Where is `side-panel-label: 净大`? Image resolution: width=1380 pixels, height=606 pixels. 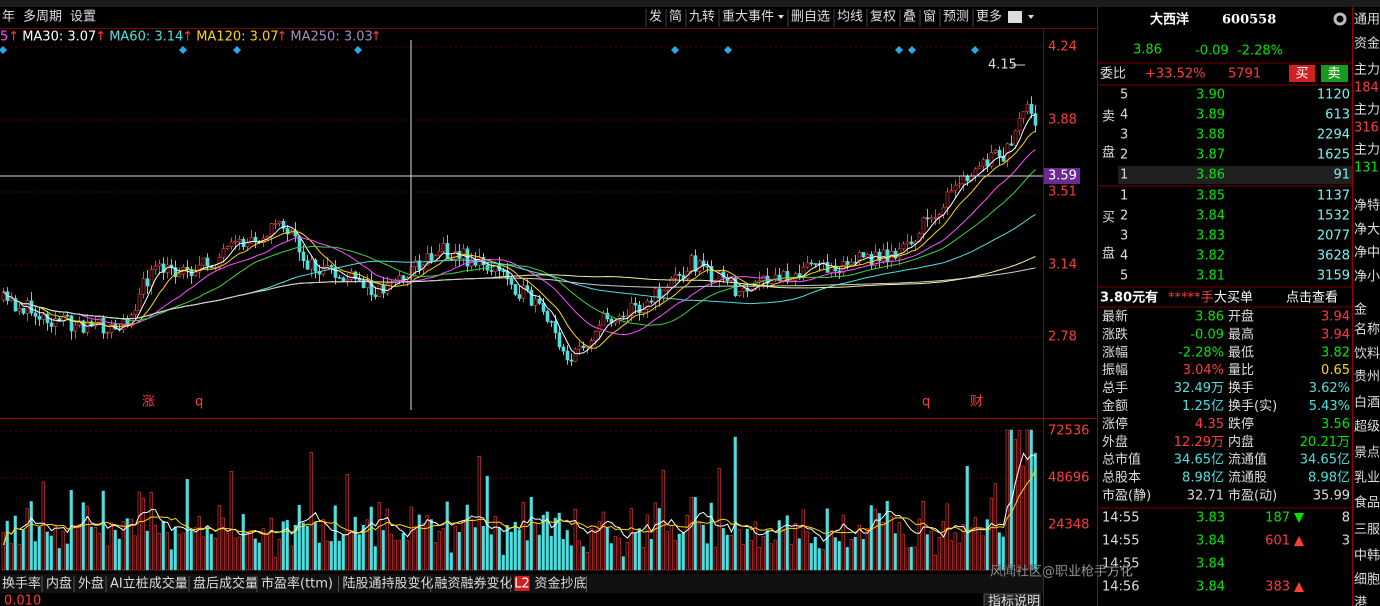
side-panel-label: 净大 is located at coordinates (1367, 230).